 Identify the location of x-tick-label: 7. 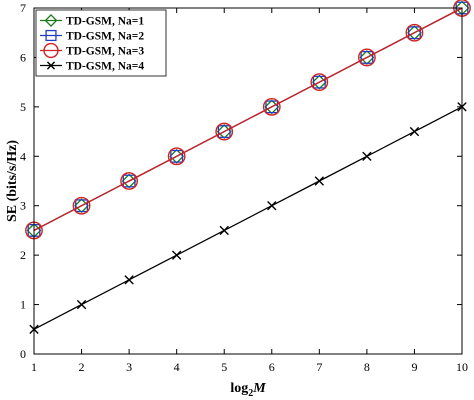
(319, 367).